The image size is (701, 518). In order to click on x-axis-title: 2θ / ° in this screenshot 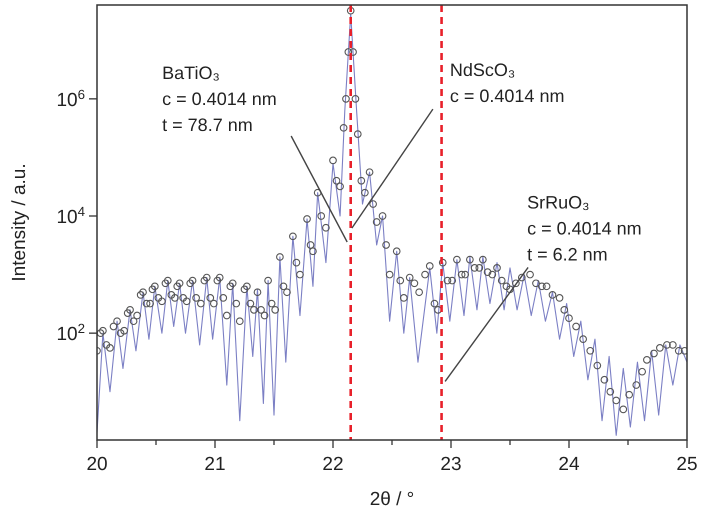, I will do `click(392, 499)`.